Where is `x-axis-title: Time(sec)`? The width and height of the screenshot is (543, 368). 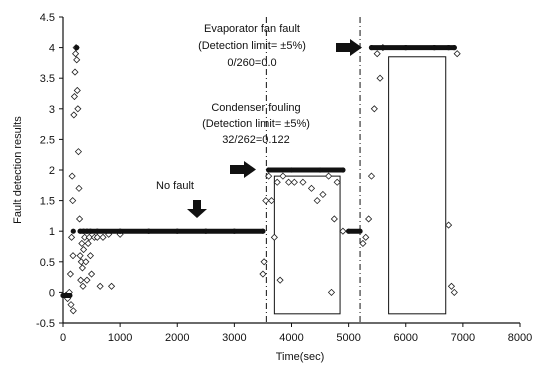
x-axis-title: Time(sec) is located at coordinates (300, 357).